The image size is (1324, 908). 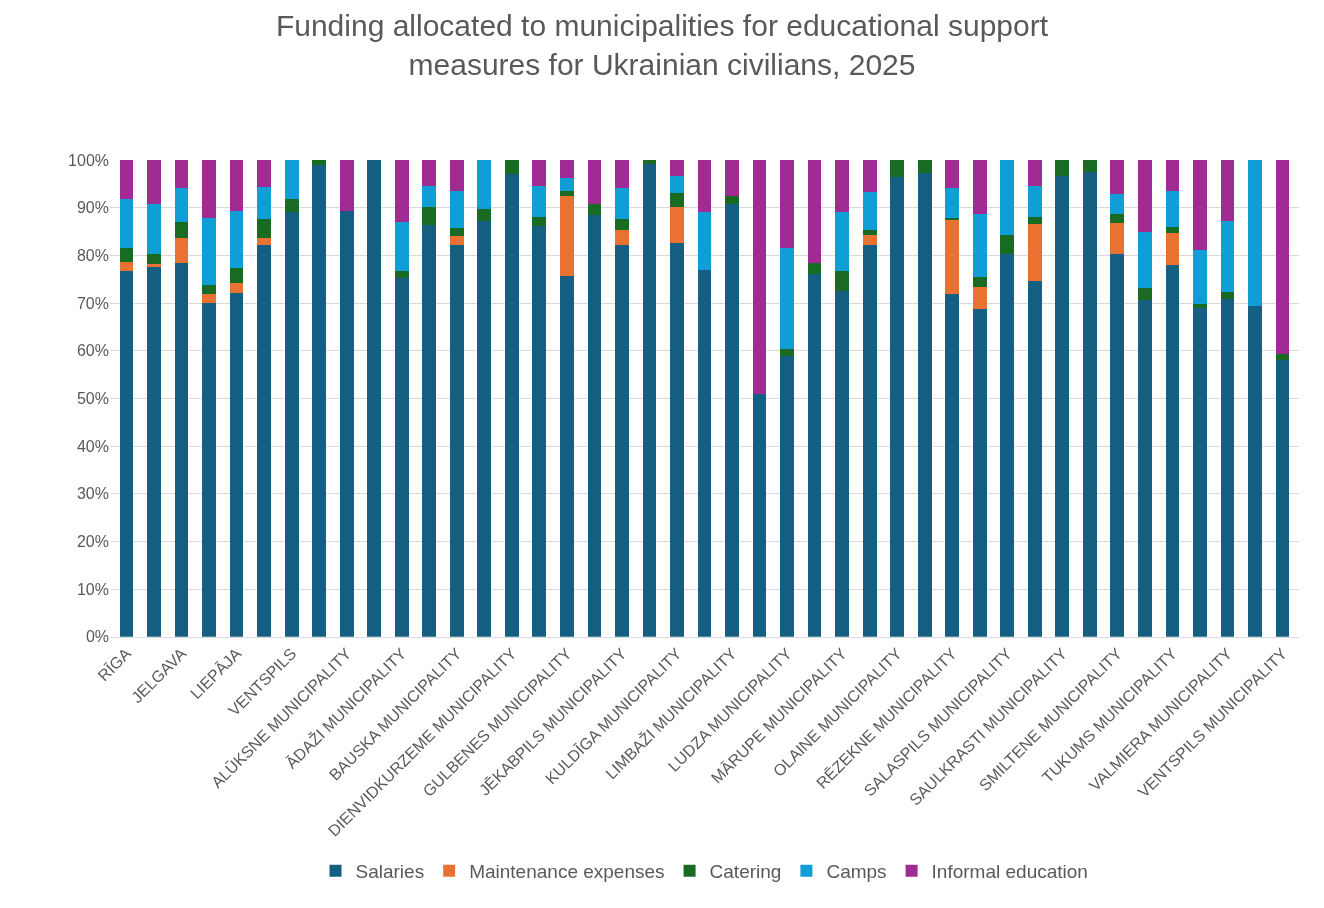 What do you see at coordinates (92, 255) in the screenshot?
I see `y-tick-label: 80%` at bounding box center [92, 255].